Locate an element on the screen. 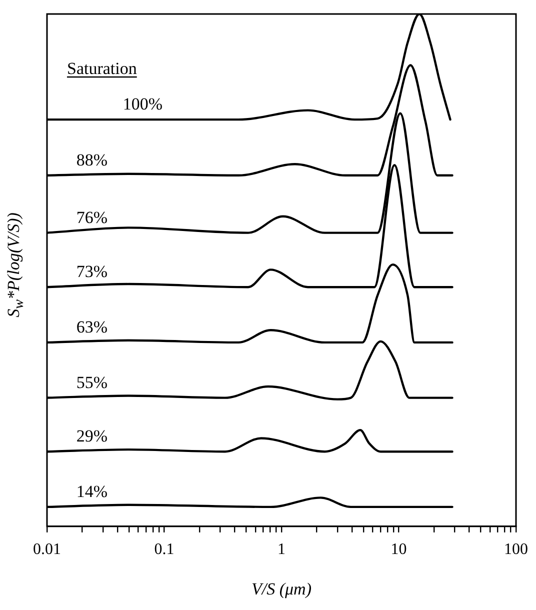  series-label: 63% is located at coordinates (92, 326).